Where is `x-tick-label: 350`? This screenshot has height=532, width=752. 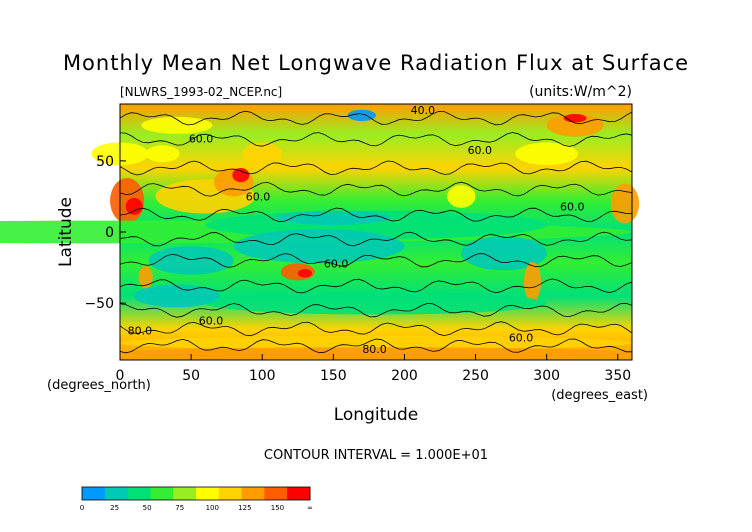
x-tick-label: 350 is located at coordinates (617, 376).